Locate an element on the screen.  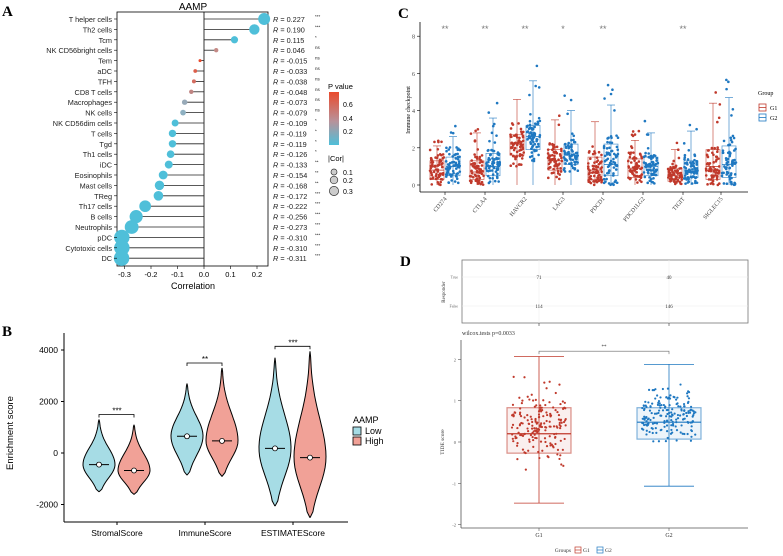
box is located at coordinates (493, 165).